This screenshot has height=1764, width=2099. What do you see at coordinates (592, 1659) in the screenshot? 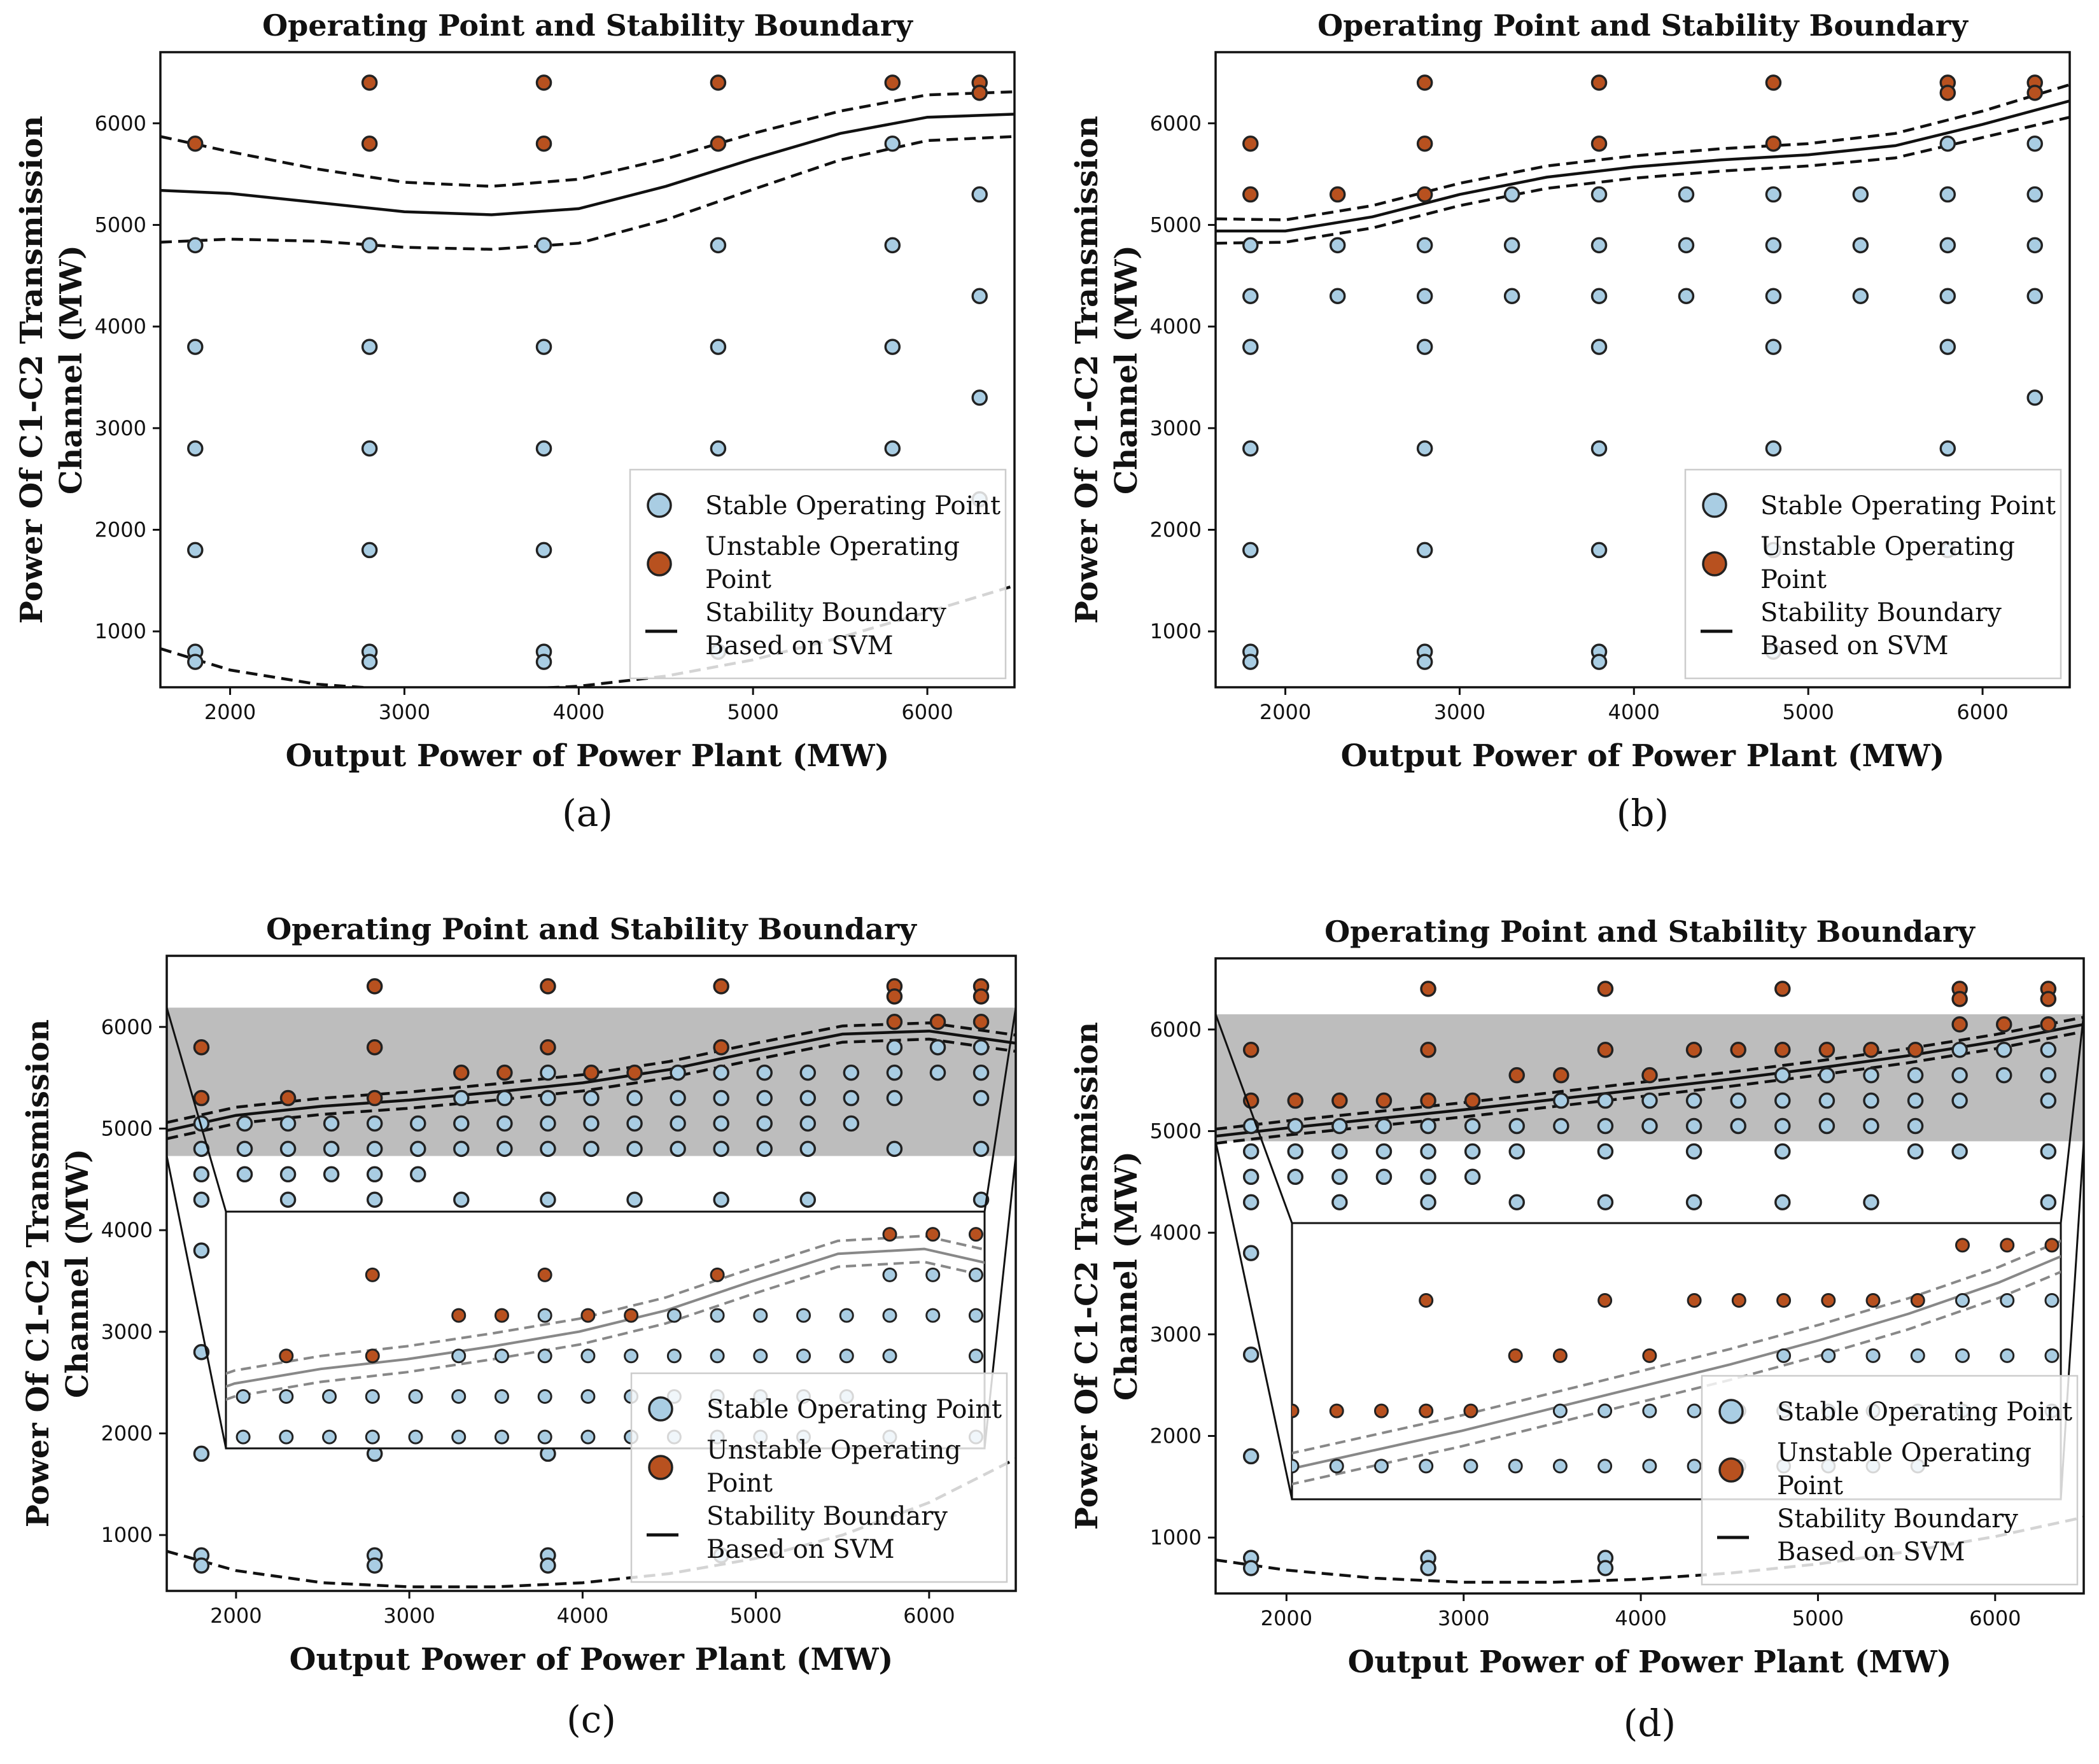
I see `x-axis-label: Output Power of Power Plant (MW)` at bounding box center [592, 1659].